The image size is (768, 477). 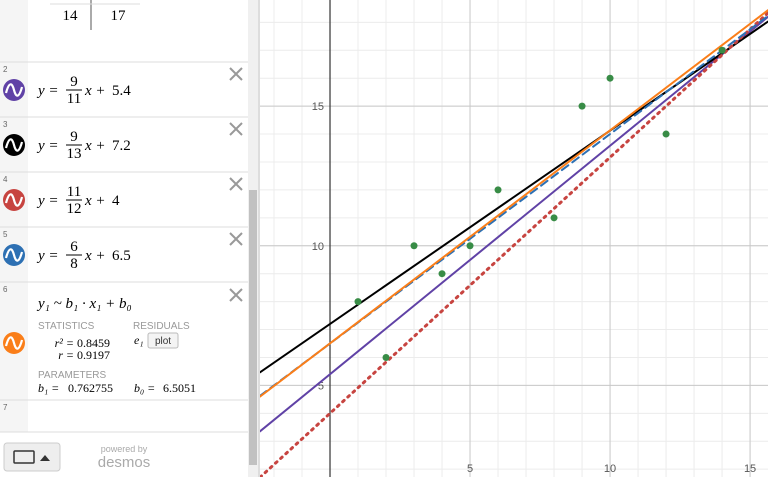 What do you see at coordinates (24, 457) in the screenshot?
I see `keyboard-icon` at bounding box center [24, 457].